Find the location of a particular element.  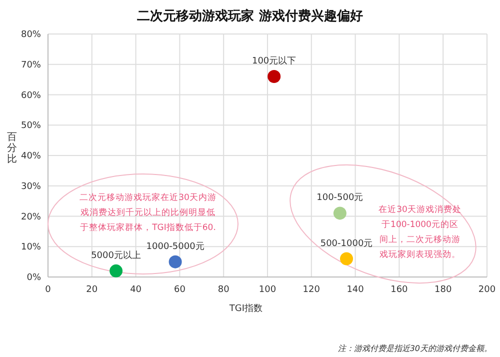

y-tick-label: 0% is located at coordinates (34, 278).